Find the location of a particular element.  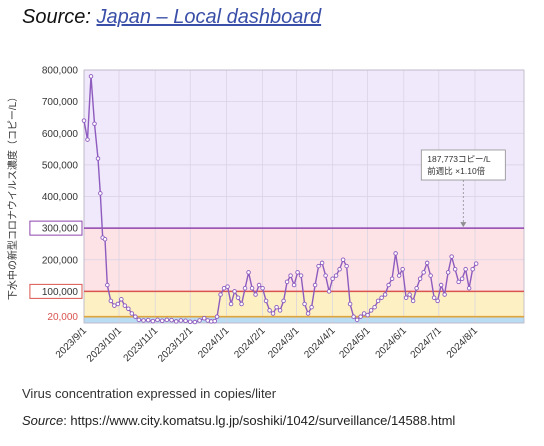

y-tick-label-4: 400,000 is located at coordinates (60, 197).